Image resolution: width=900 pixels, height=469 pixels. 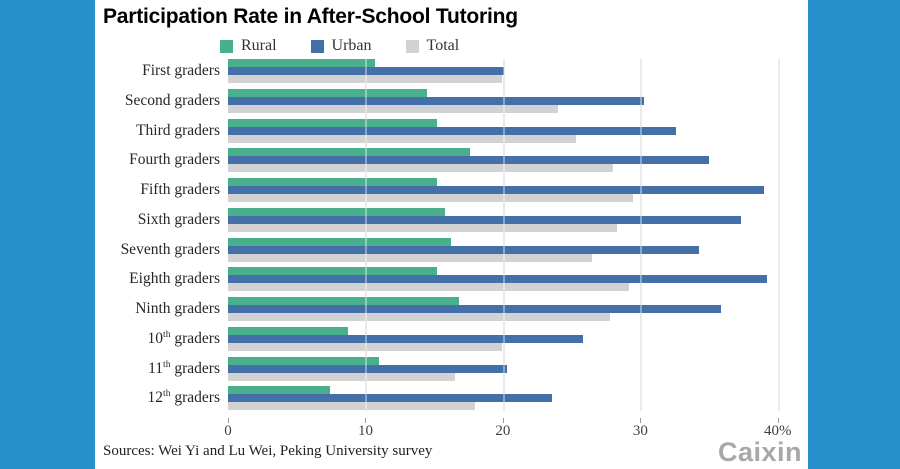 I want to click on chart-row: Seventh graders, so click(x=455, y=252).